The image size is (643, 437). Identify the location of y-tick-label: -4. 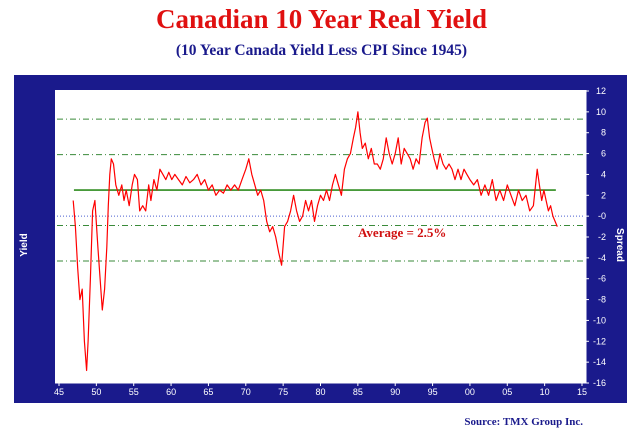
(602, 258).